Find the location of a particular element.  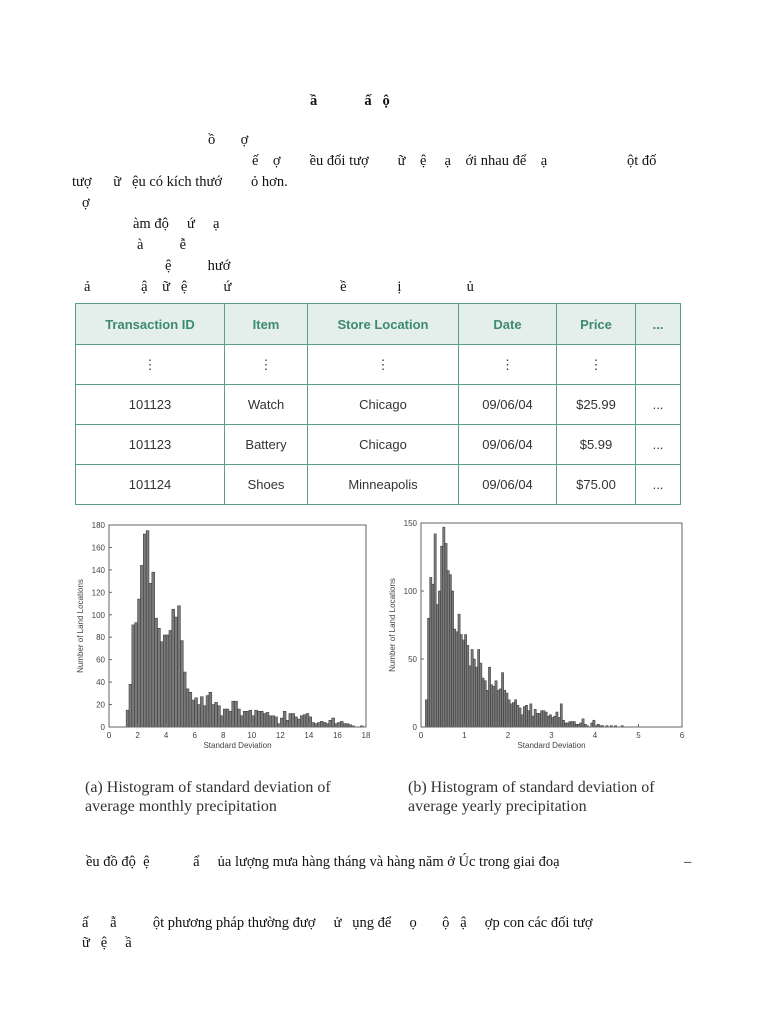

y-tick-label: 100 is located at coordinates (99, 615).